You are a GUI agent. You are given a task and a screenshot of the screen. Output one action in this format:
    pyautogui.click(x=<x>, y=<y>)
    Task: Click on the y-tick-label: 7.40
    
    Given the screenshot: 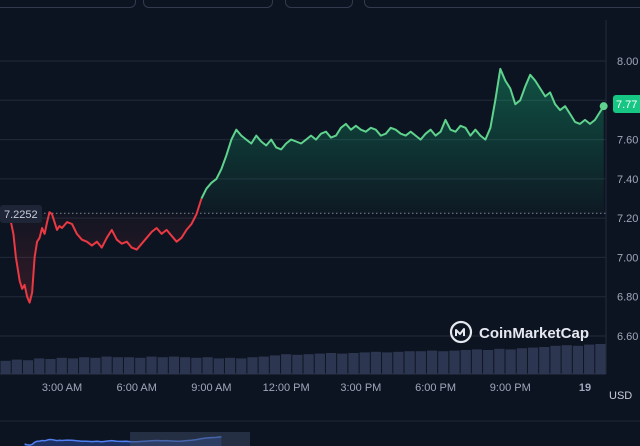 What is the action you would take?
    pyautogui.click(x=627, y=180)
    